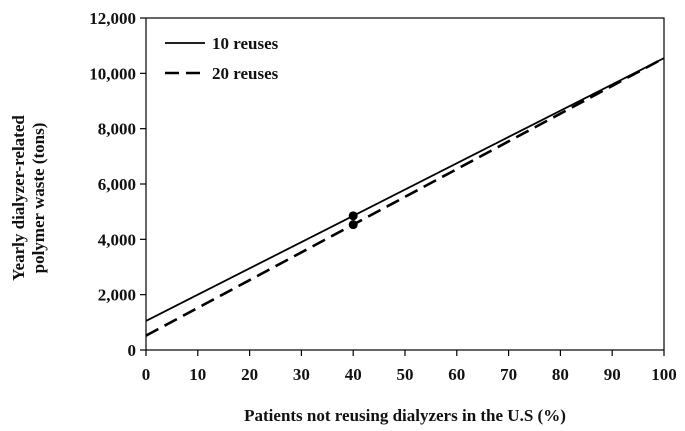 This screenshot has width=685, height=431. I want to click on y-axis-title-line-2: polymer waste (tons), so click(38, 198).